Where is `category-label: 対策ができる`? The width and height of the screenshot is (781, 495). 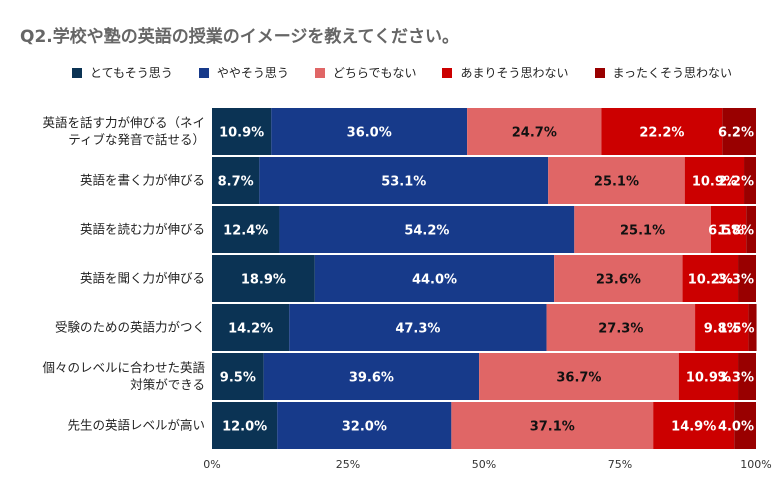 category-label: 対策ができる is located at coordinates (167, 384).